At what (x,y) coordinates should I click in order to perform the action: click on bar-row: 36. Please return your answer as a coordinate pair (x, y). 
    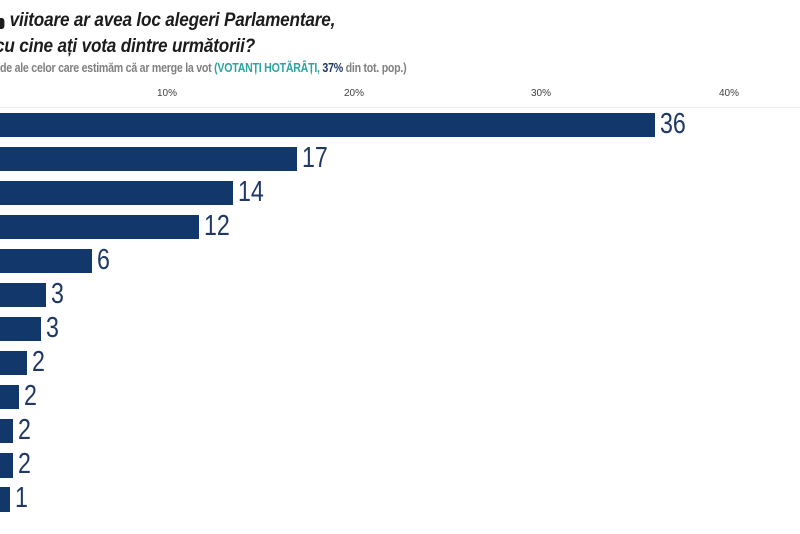
    Looking at the image, I should click on (400, 123).